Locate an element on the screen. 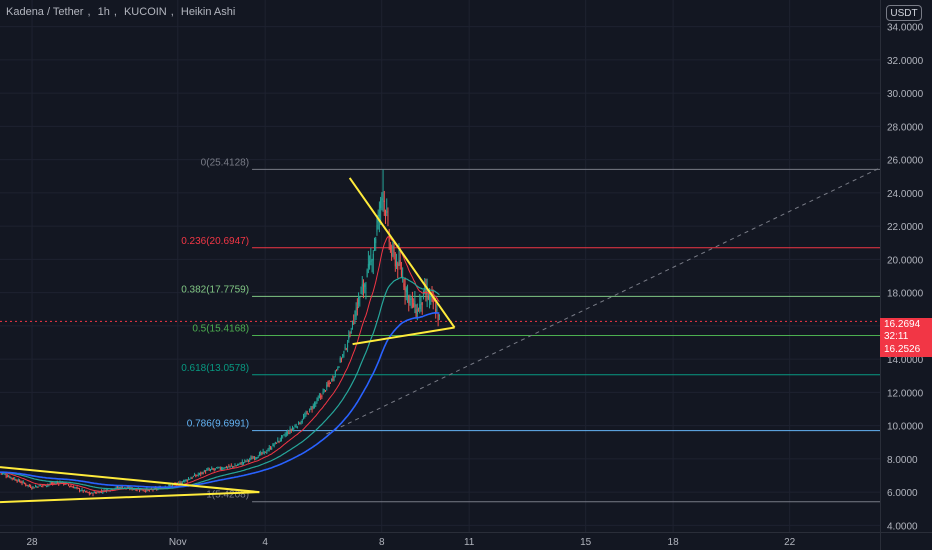  fib-label: 0.618(13.0578) is located at coordinates (215, 368).